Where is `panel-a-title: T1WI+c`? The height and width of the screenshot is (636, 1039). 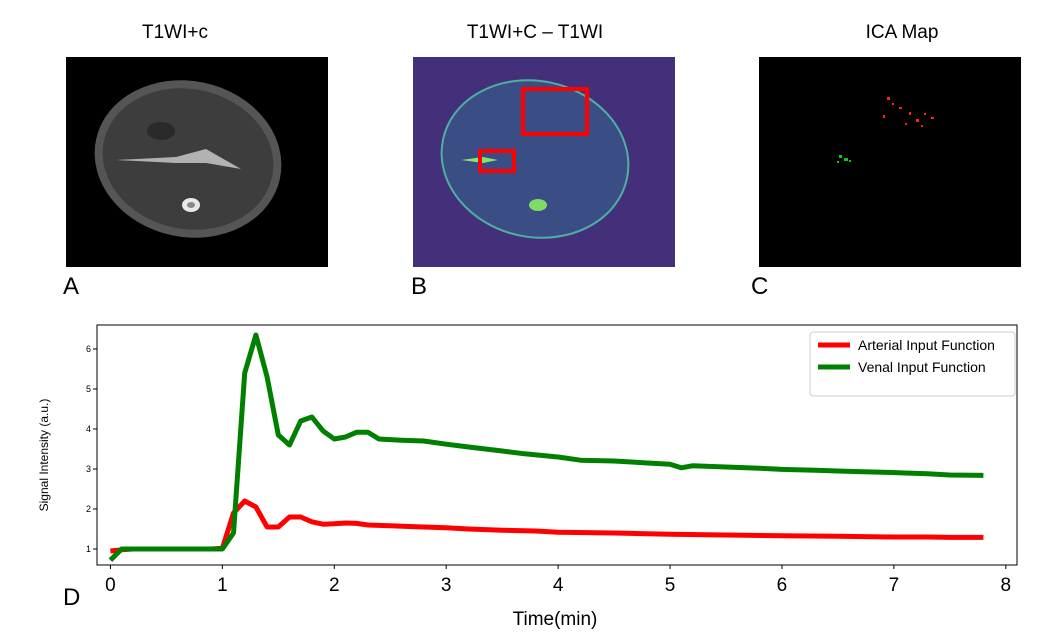
panel-a-title: T1WI+c is located at coordinates (175, 32).